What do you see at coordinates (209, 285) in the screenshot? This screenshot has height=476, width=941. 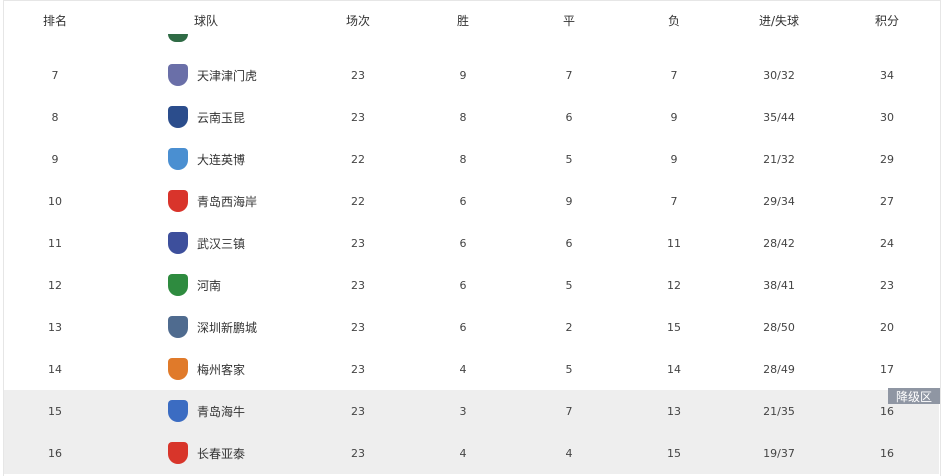 I see `team-name: 河南` at bounding box center [209, 285].